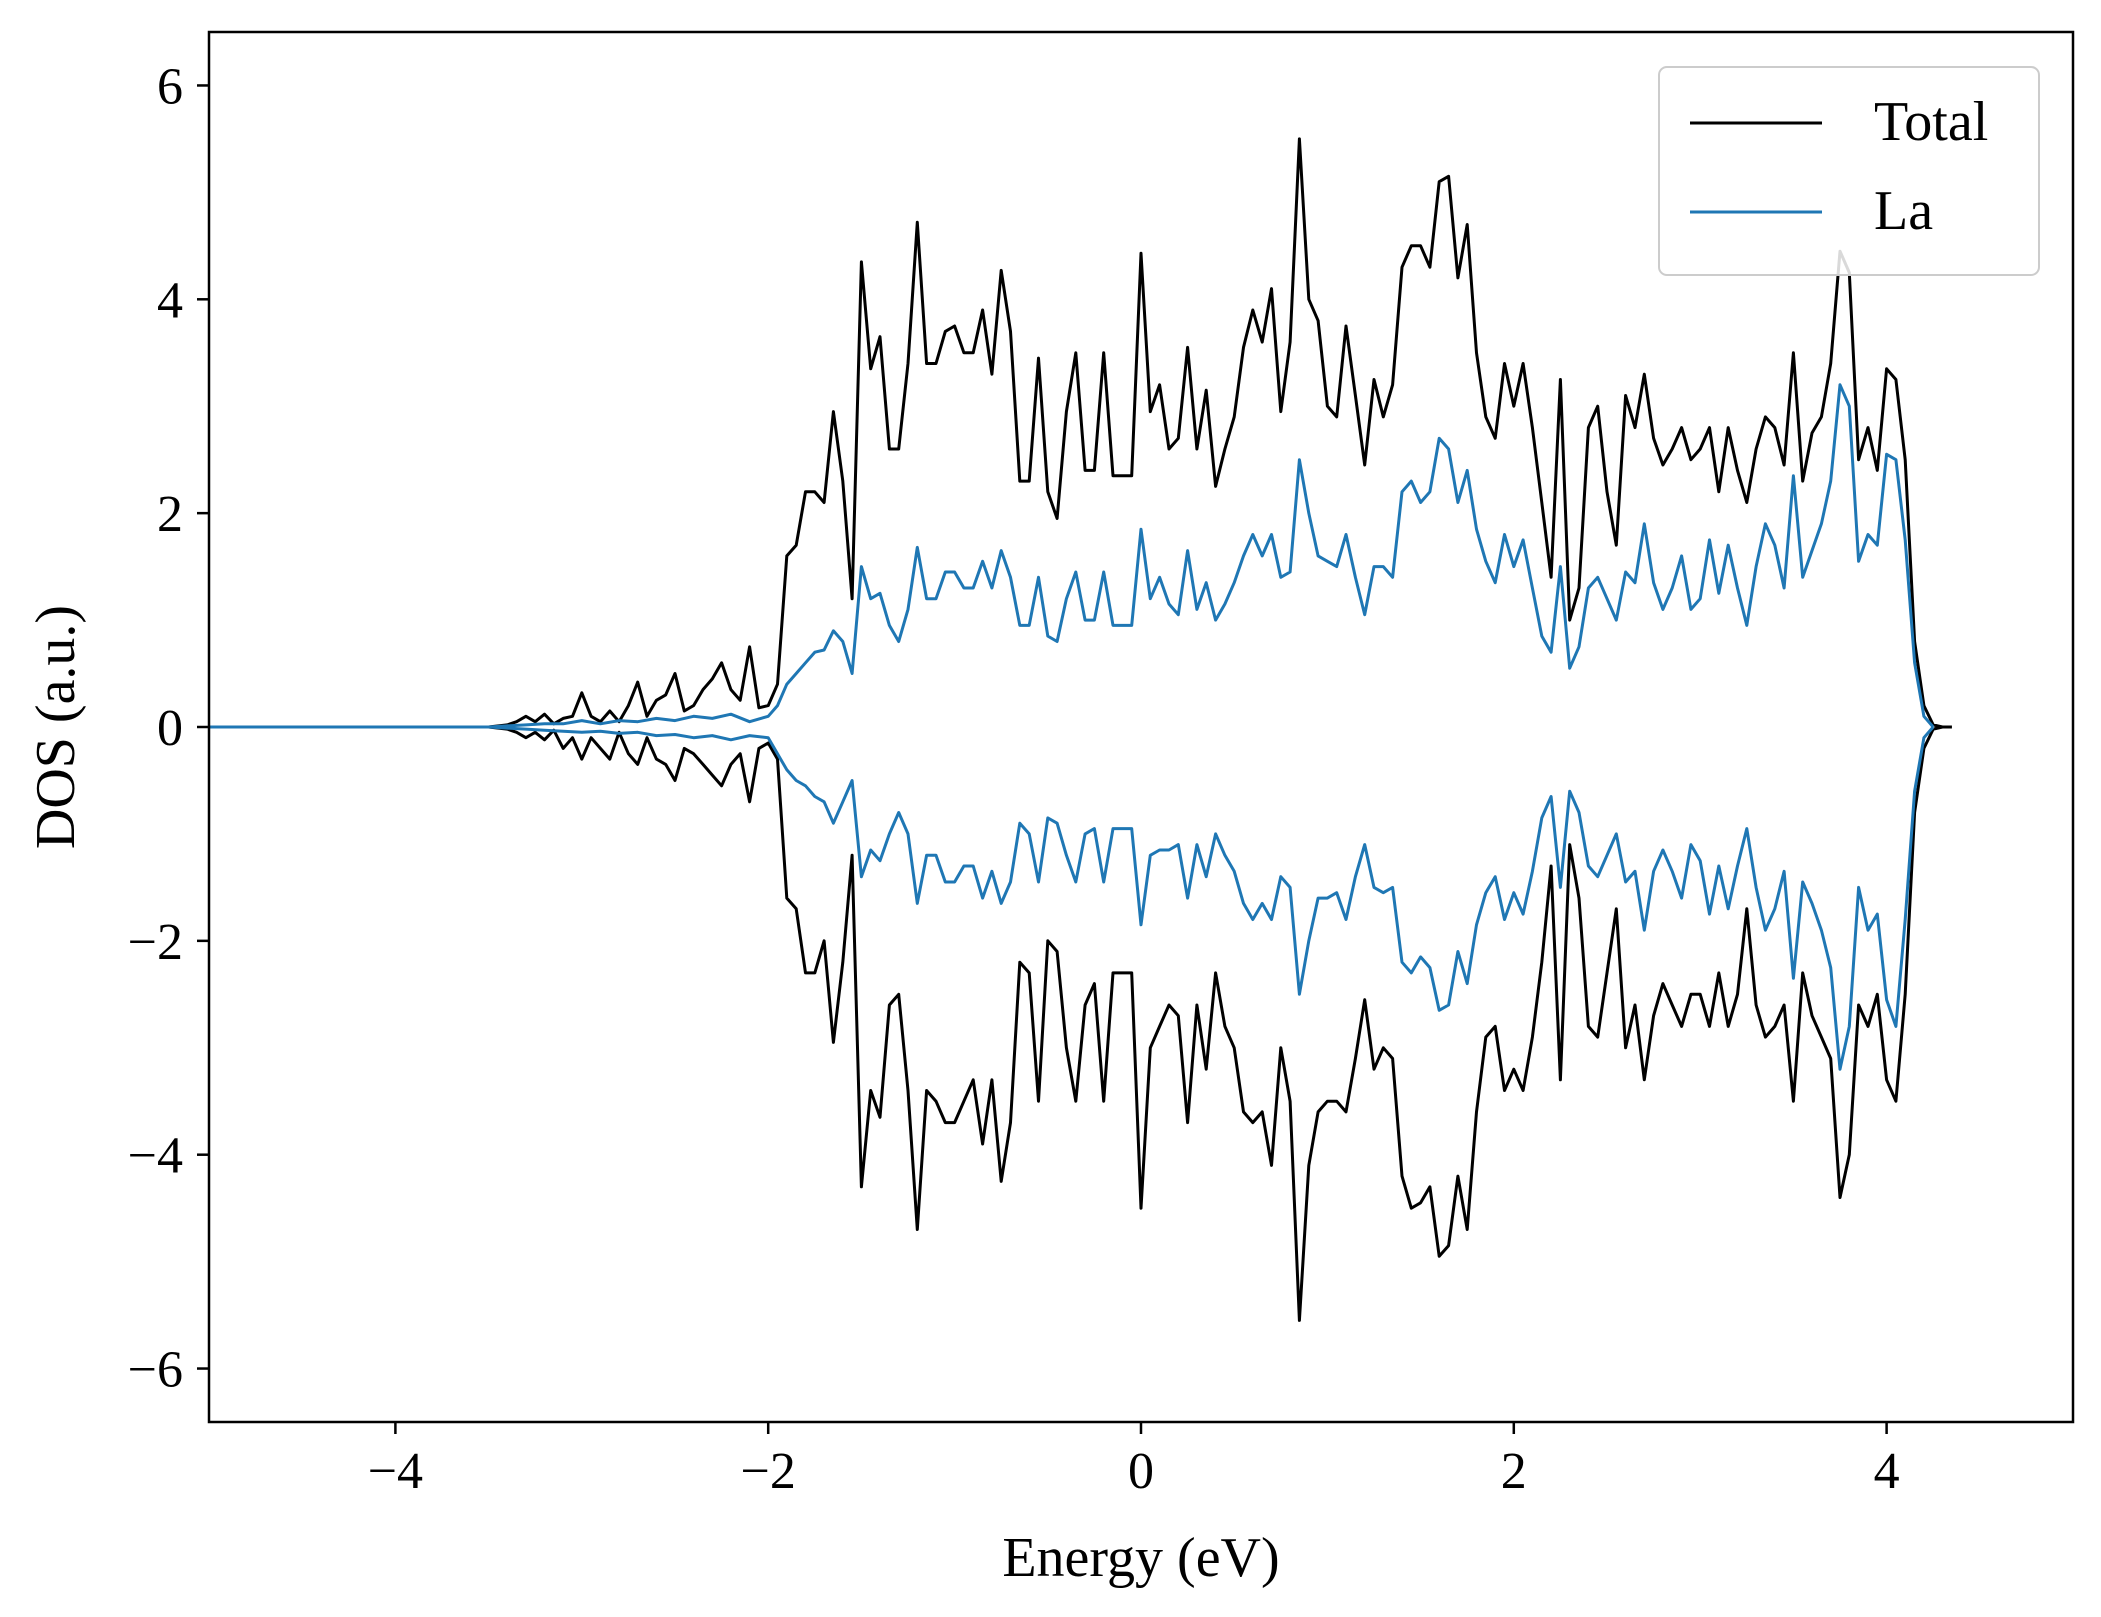 The height and width of the screenshot is (1617, 2101). What do you see at coordinates (1140, 1558) in the screenshot?
I see `x-axis-label: Energy (eV)` at bounding box center [1140, 1558].